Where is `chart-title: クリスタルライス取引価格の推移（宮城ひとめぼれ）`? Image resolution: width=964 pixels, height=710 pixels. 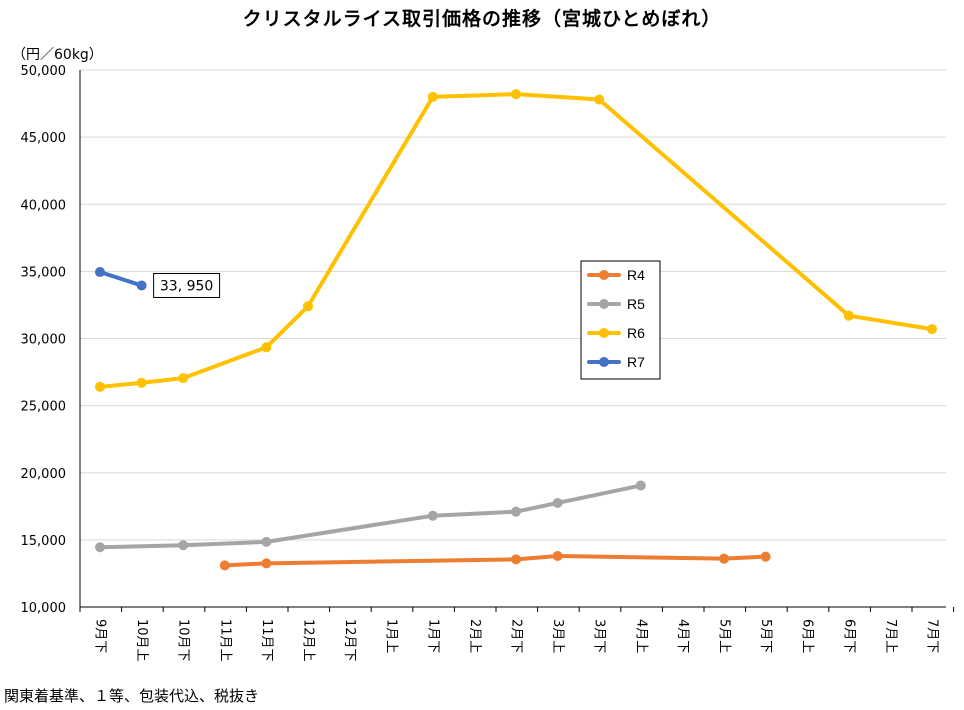
chart-title: クリスタルライス取引価格の推移（宮城ひとめぼれ） is located at coordinates (482, 19).